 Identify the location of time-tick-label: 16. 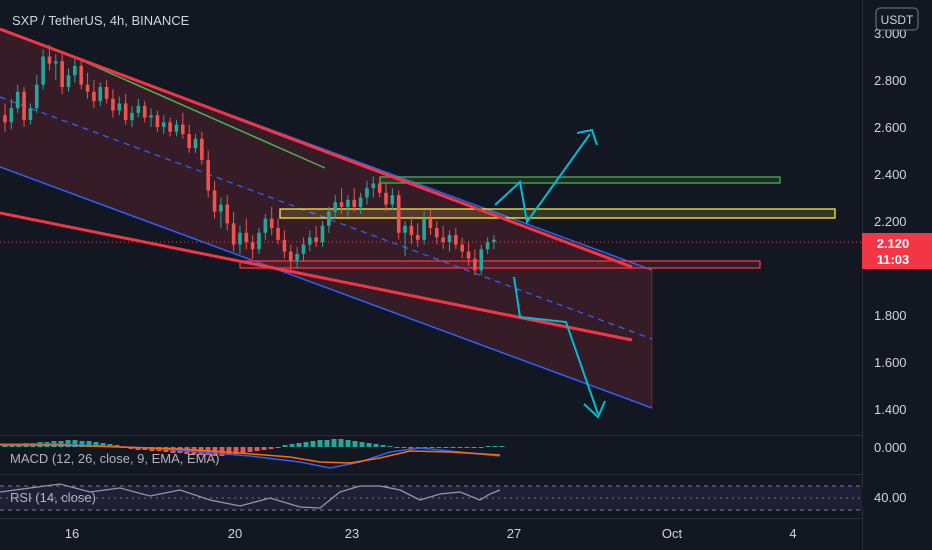
(72, 533).